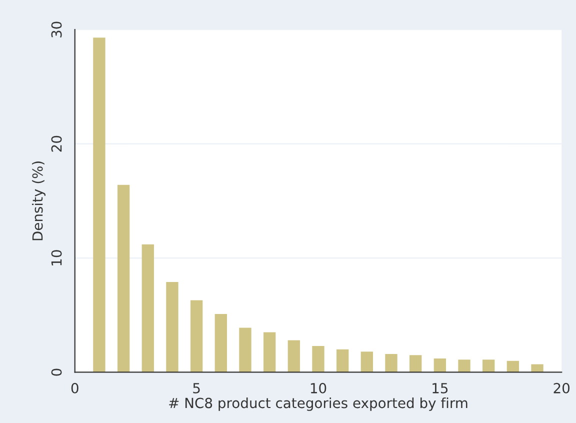 This screenshot has width=576, height=423. I want to click on y-axis-title: Density (%), so click(39, 200).